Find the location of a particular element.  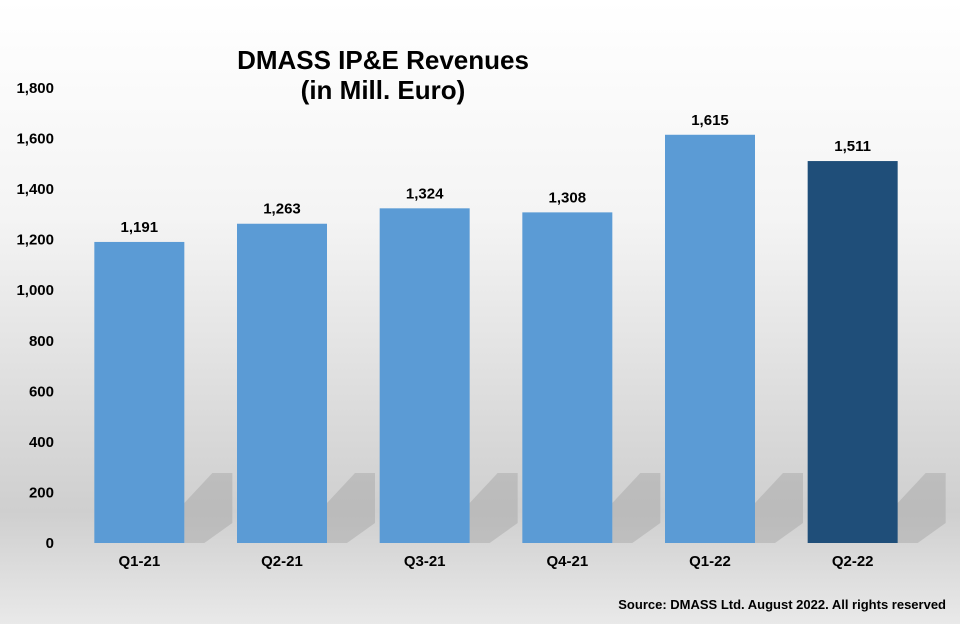

y-tick-label: 1,200 is located at coordinates (35, 240).